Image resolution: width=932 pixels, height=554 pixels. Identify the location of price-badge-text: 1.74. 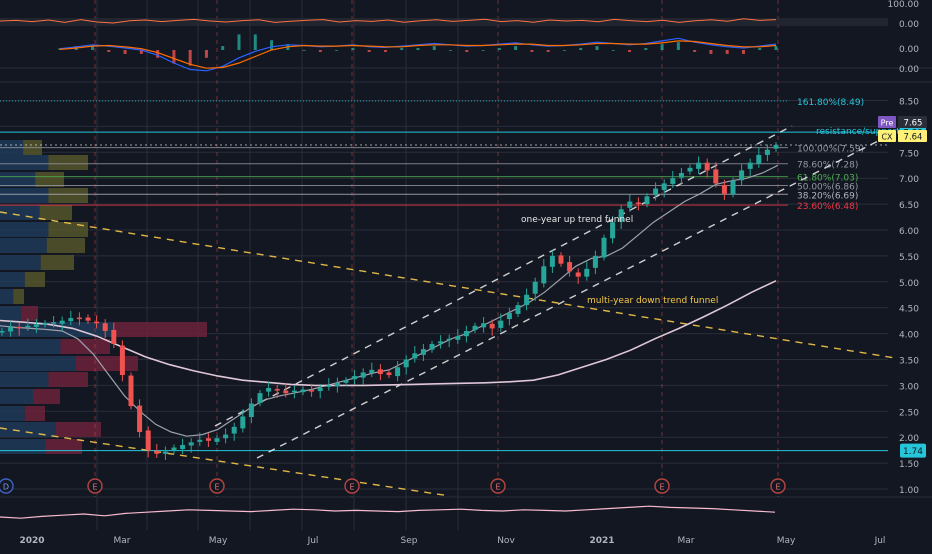
(913, 452).